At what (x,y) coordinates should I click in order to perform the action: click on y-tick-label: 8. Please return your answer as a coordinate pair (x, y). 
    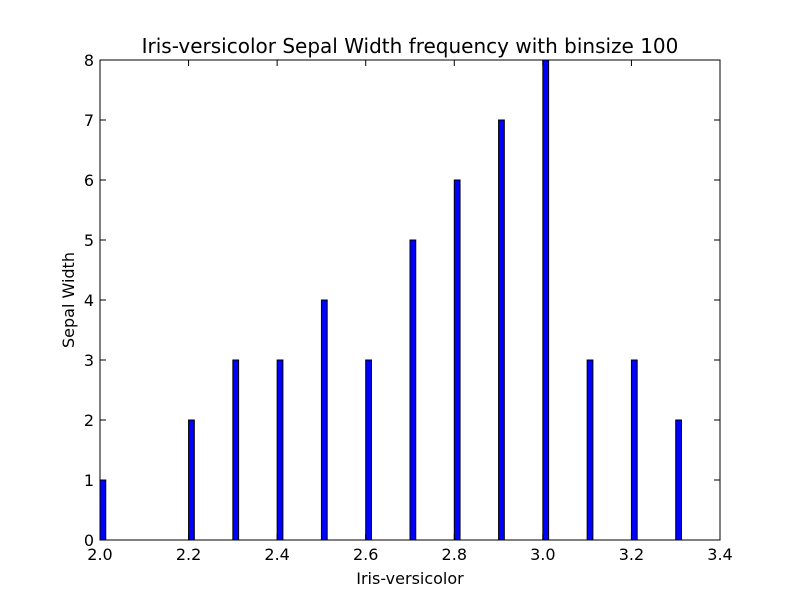
    Looking at the image, I should click on (89, 60).